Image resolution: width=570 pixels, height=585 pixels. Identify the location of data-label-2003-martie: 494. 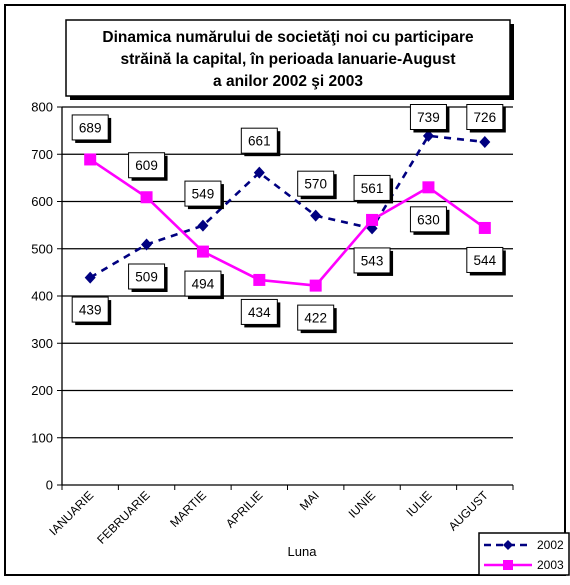
(204, 285).